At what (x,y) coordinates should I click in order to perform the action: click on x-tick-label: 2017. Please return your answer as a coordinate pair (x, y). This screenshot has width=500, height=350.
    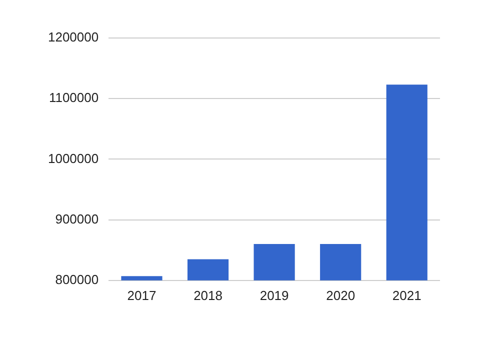
    Looking at the image, I should click on (141, 295).